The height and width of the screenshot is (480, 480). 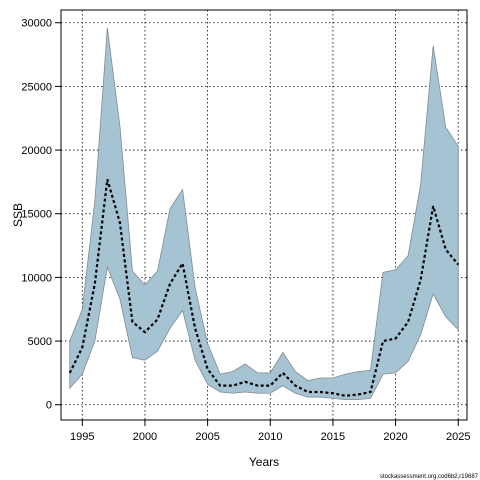 I want to click on x-tick-label: 2015, so click(x=333, y=437).